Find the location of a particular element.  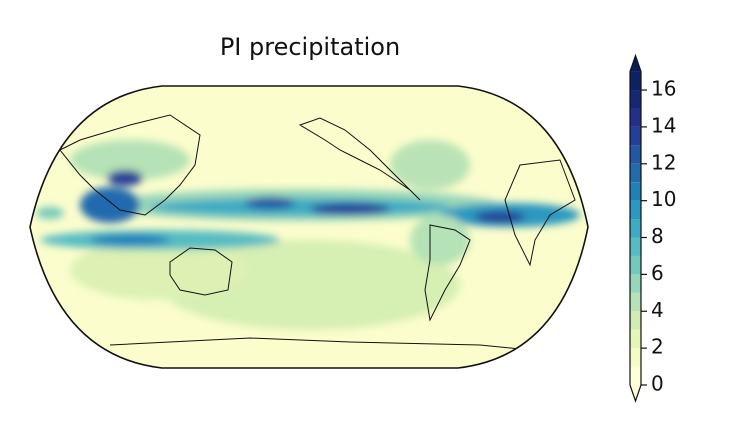

map-title: PI precipitation is located at coordinates (310, 47).